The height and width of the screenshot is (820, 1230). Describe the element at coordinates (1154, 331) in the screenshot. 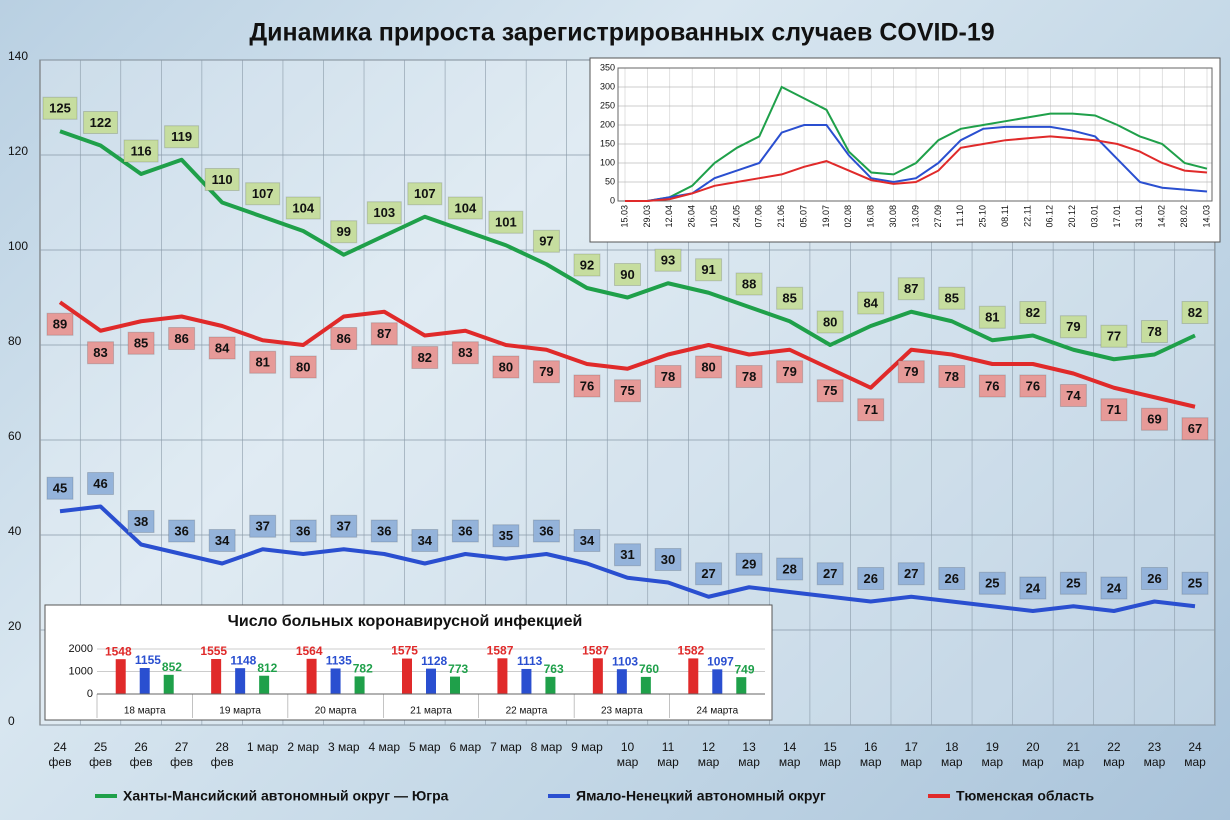

I see `data-label: 78` at that location.